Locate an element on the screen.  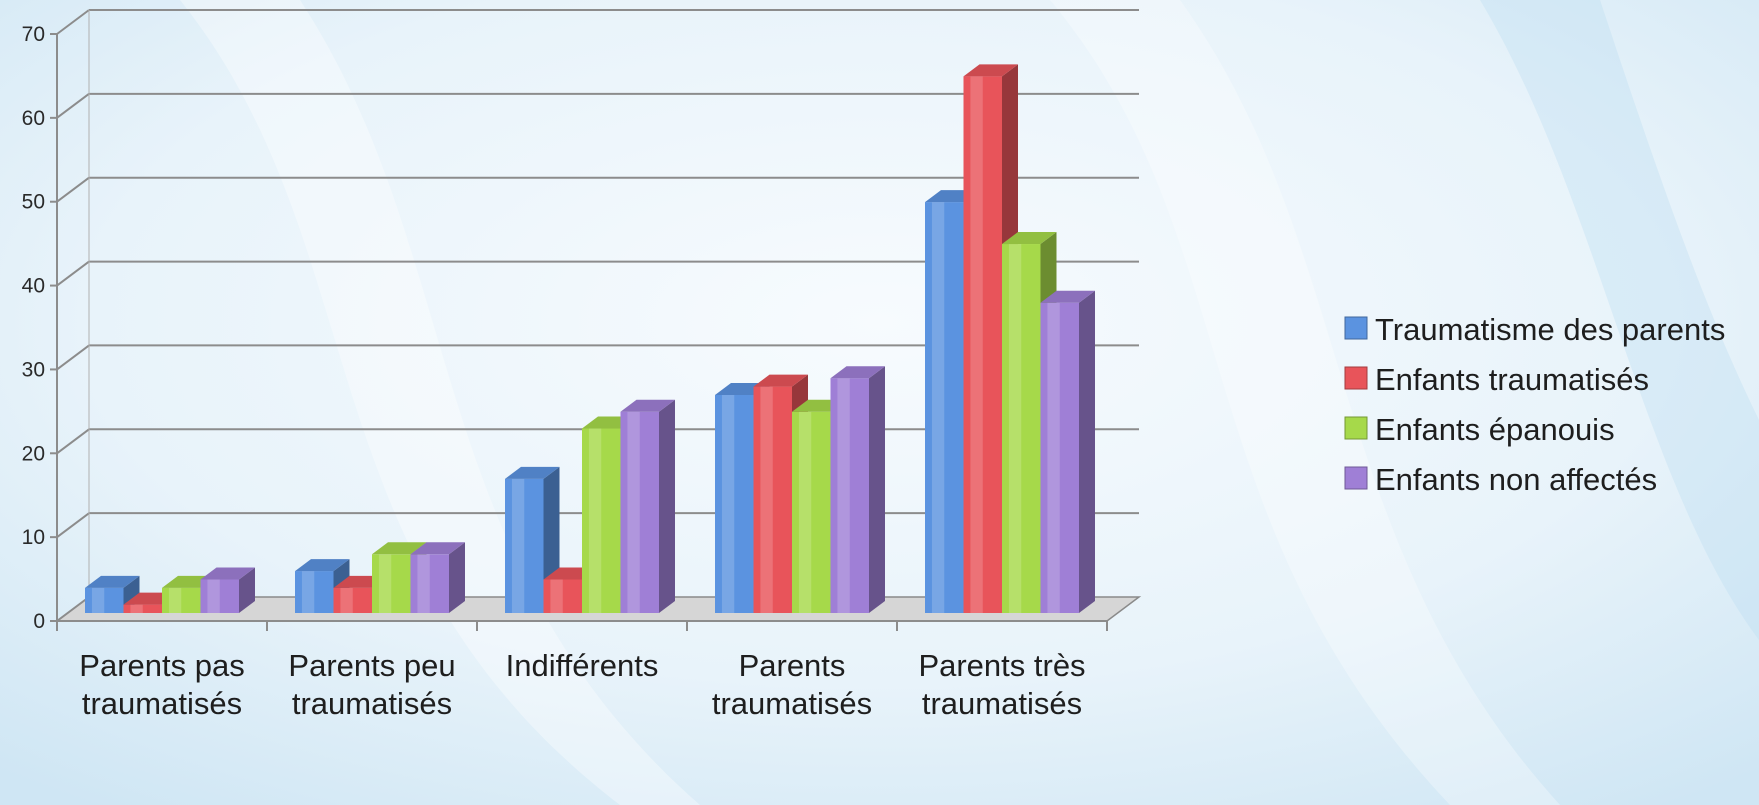
x-category-label: Parents is located at coordinates (792, 665).